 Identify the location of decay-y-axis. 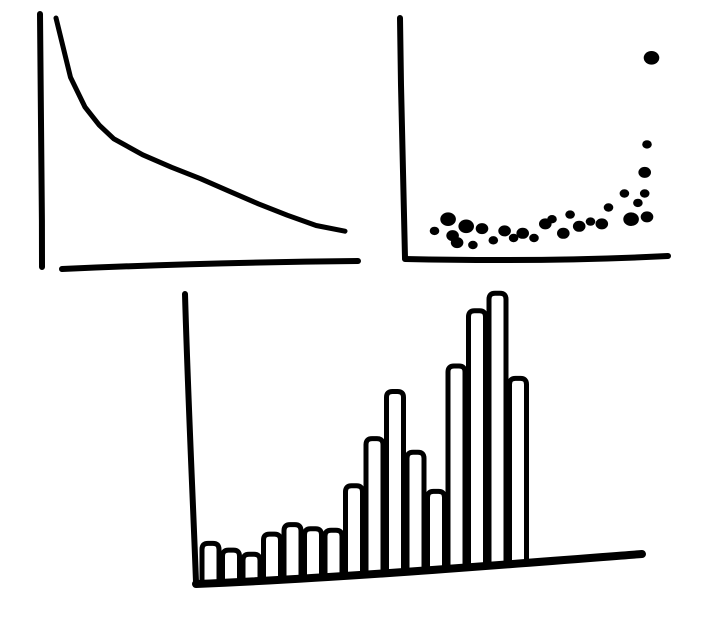
(41, 140).